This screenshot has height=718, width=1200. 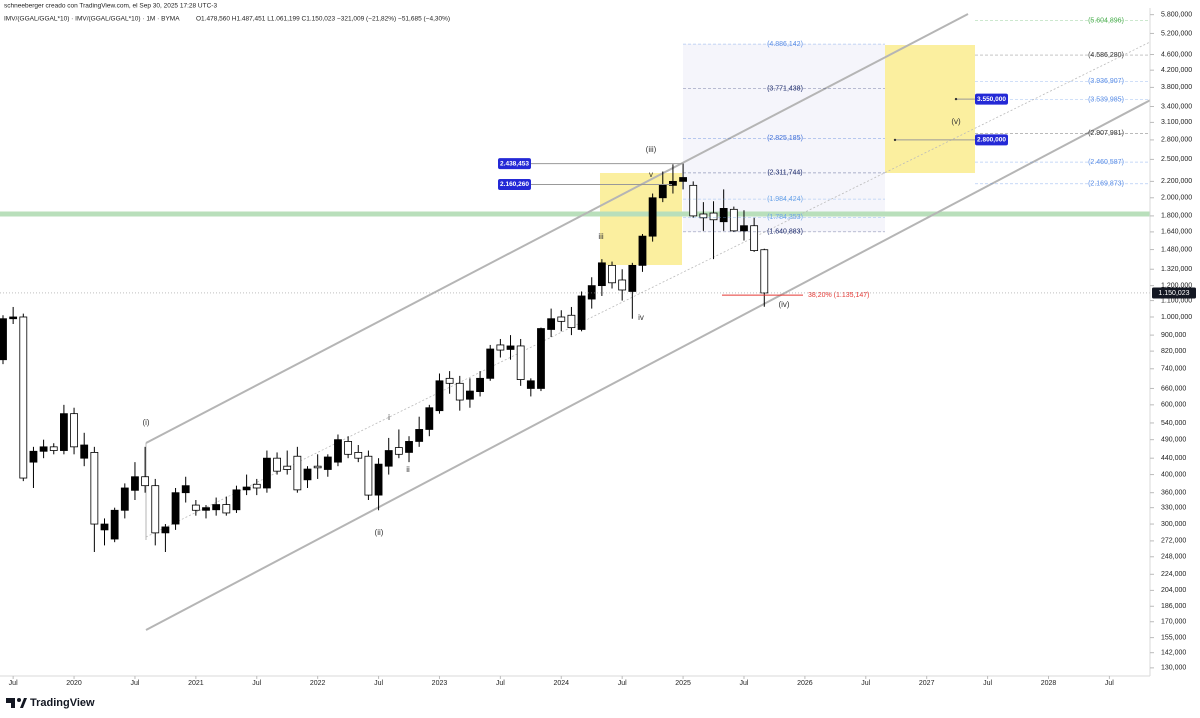 I want to click on wave-label: (ii), so click(x=379, y=532).